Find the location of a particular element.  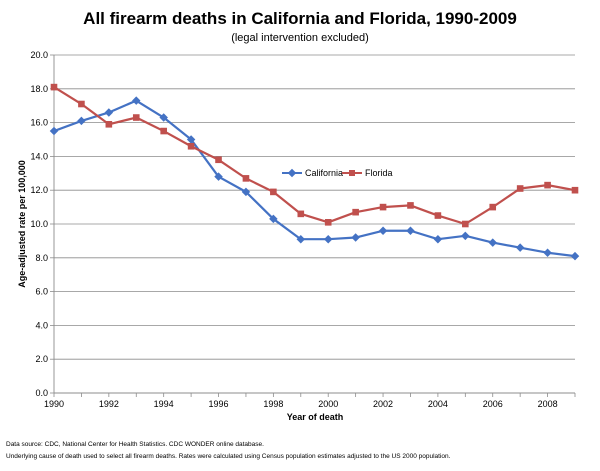

legend-item-california: California is located at coordinates (312, 173).